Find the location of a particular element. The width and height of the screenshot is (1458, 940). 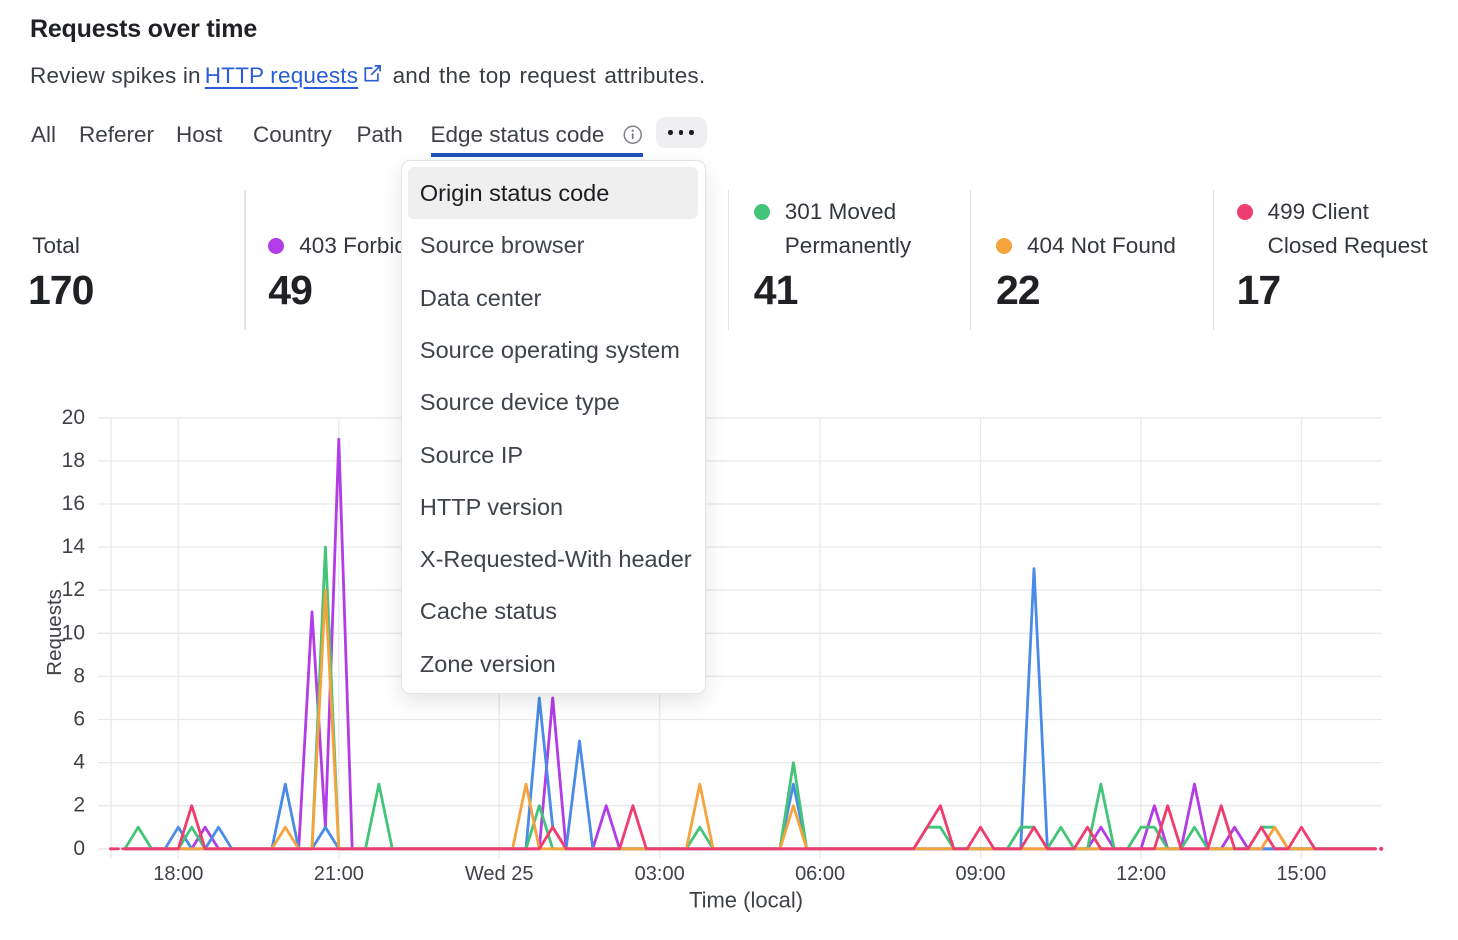

svg-text: 12:00 is located at coordinates (1141, 874).